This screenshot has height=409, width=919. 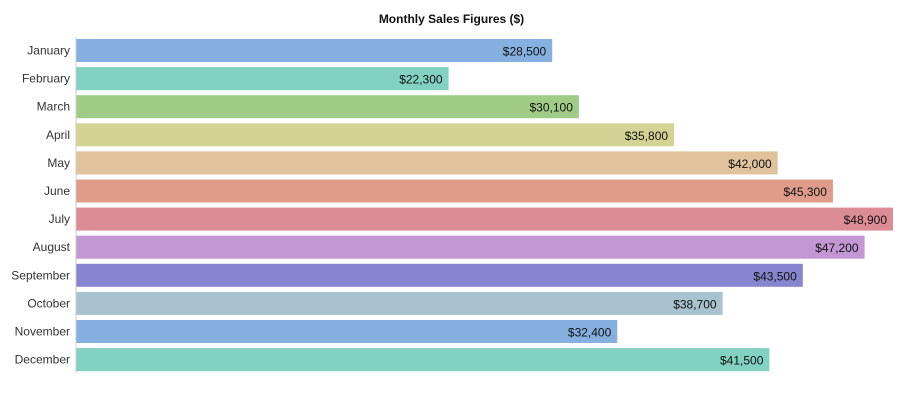 I want to click on bar-august, so click(x=470, y=247).